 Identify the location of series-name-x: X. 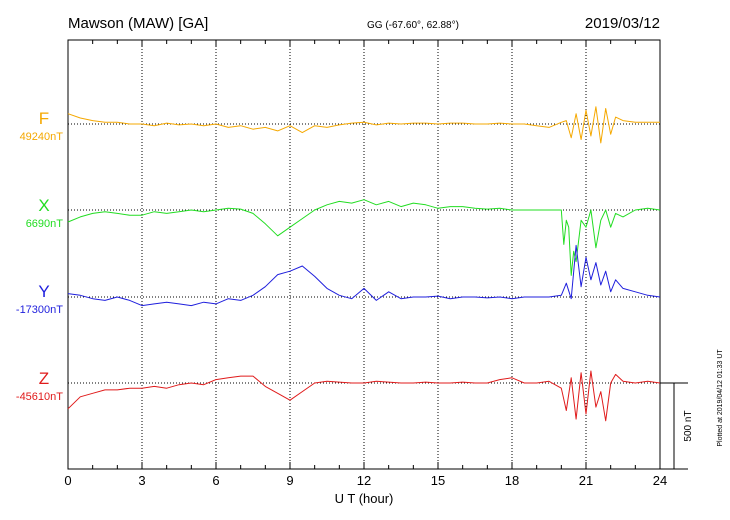
(43, 205).